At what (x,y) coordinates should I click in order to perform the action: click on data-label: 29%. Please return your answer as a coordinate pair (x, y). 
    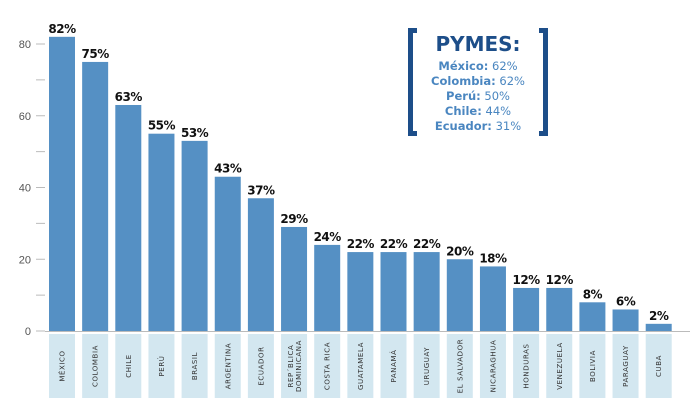
    Looking at the image, I should click on (294, 219).